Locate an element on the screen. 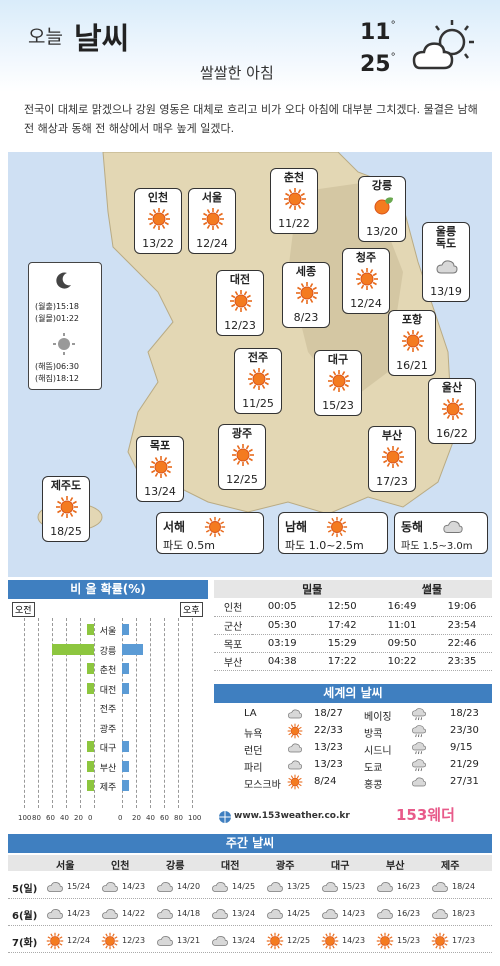 The image size is (500, 966). city-forecast: 강릉 13/20 is located at coordinates (382, 209).